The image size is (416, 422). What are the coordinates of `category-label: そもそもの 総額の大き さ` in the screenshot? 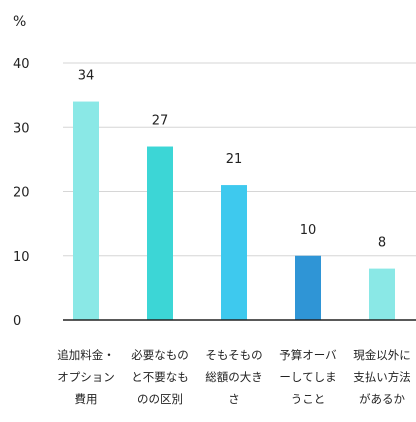 It's located at (234, 377).